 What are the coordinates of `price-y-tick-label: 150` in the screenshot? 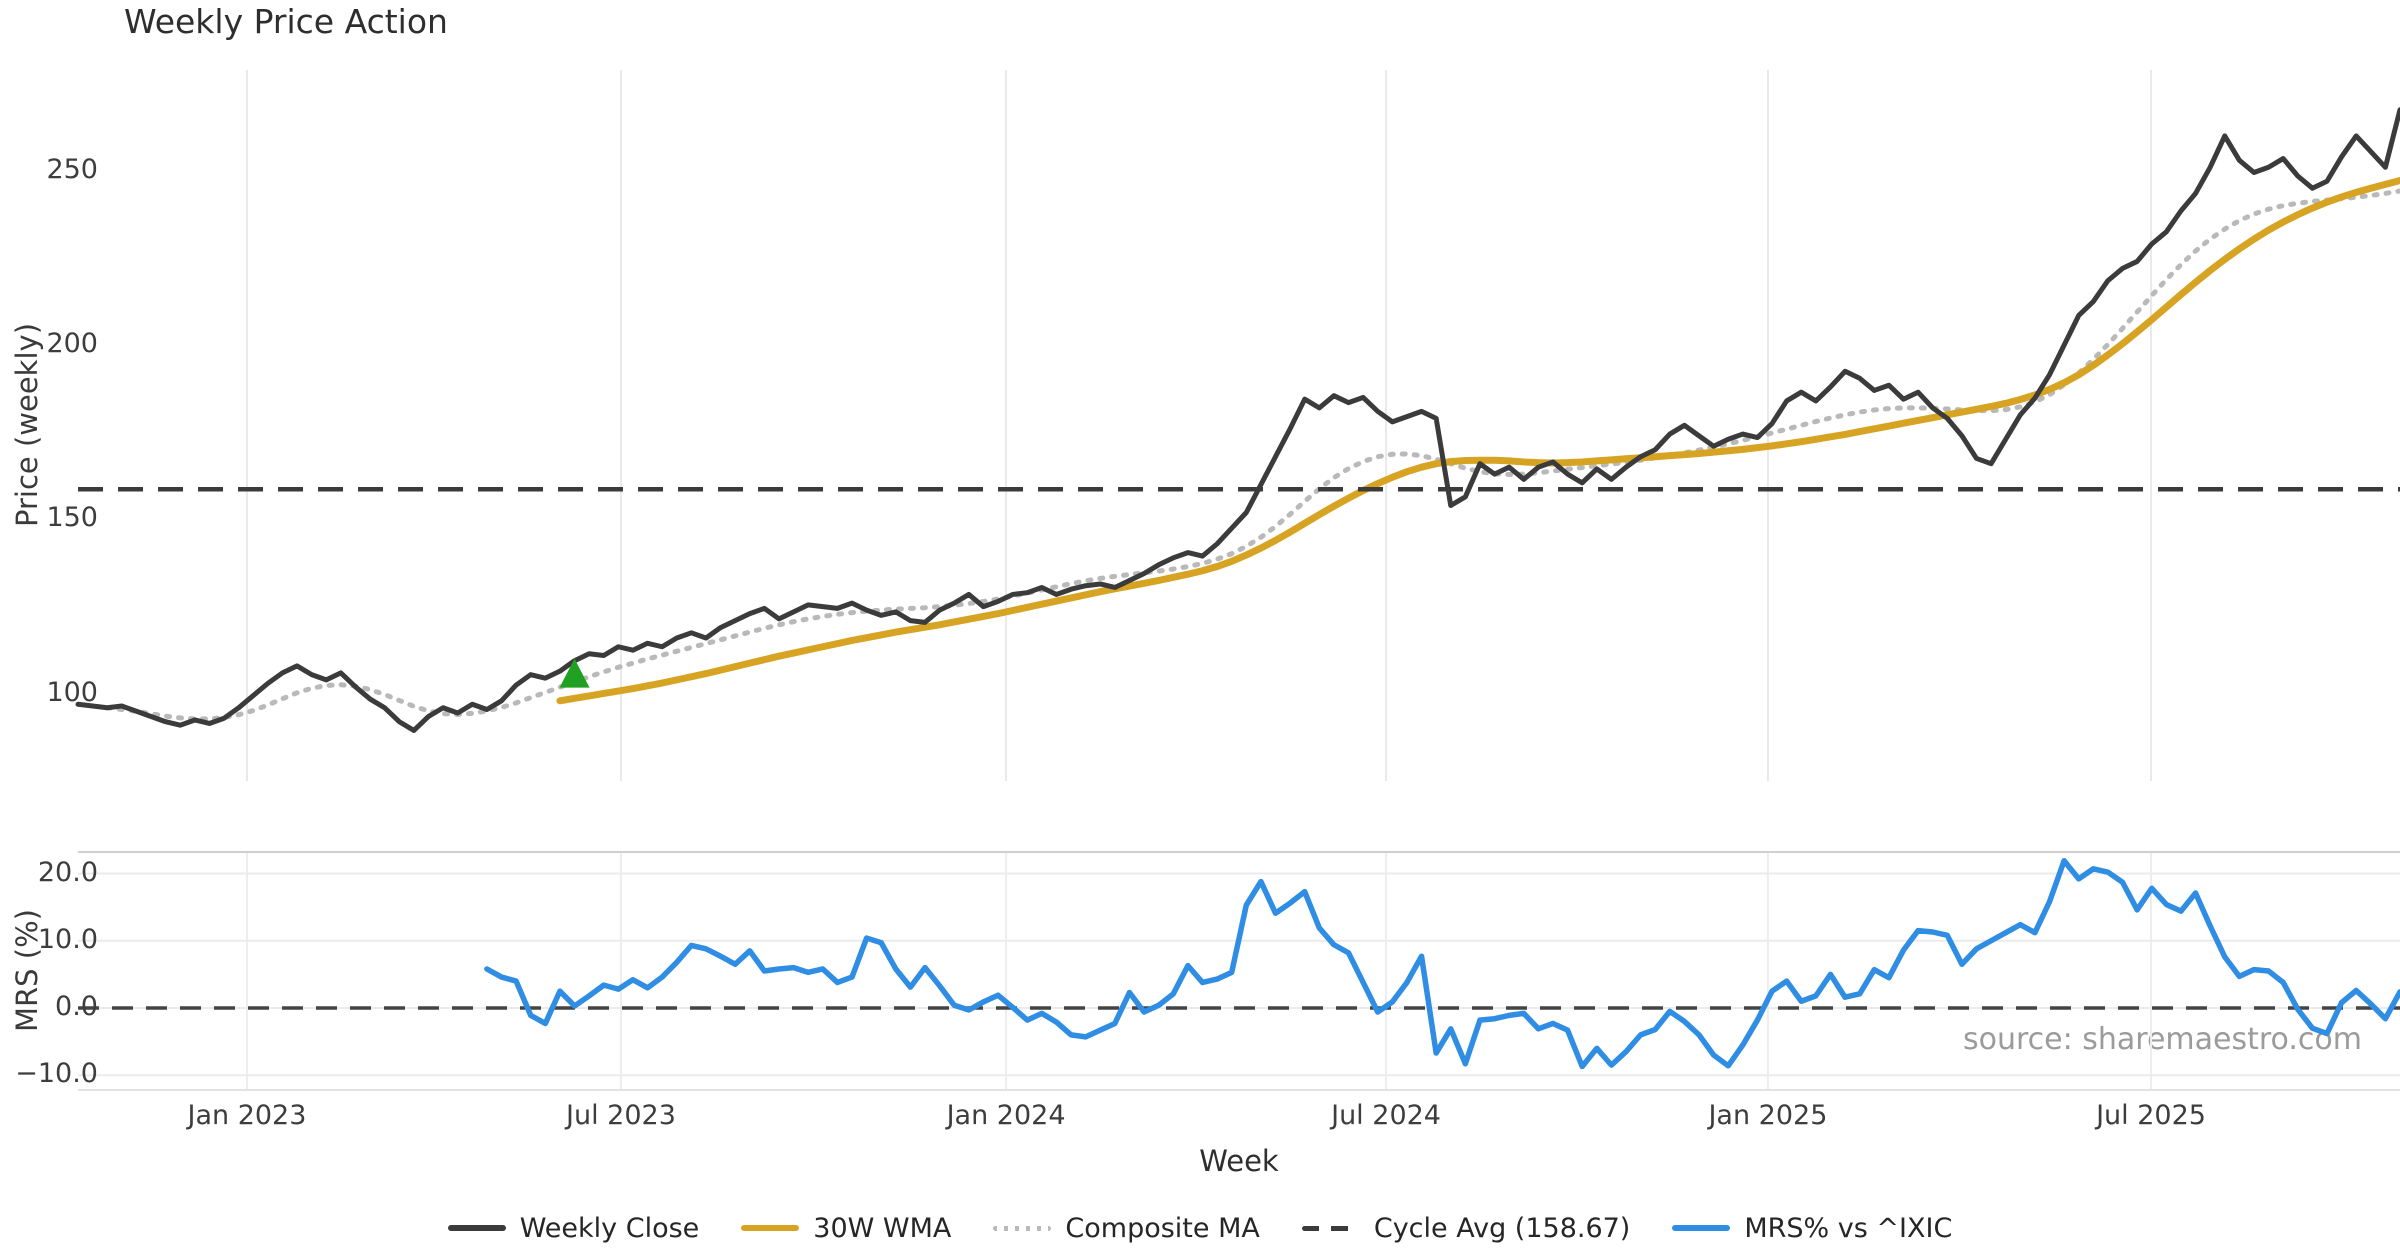 It's located at (72, 518).